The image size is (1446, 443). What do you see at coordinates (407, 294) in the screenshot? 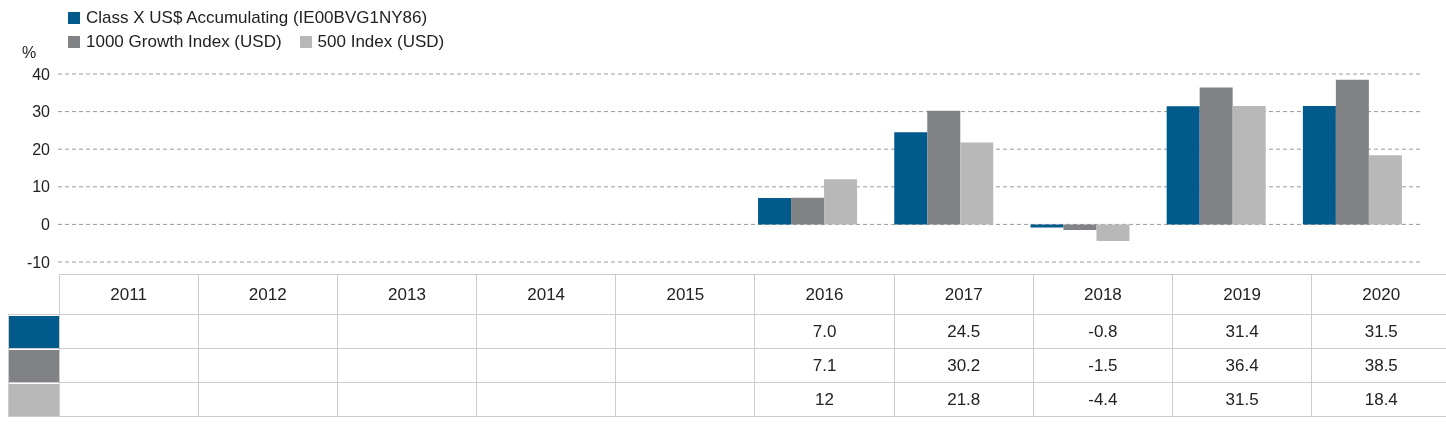
I see `x-tick-label: 2013` at bounding box center [407, 294].